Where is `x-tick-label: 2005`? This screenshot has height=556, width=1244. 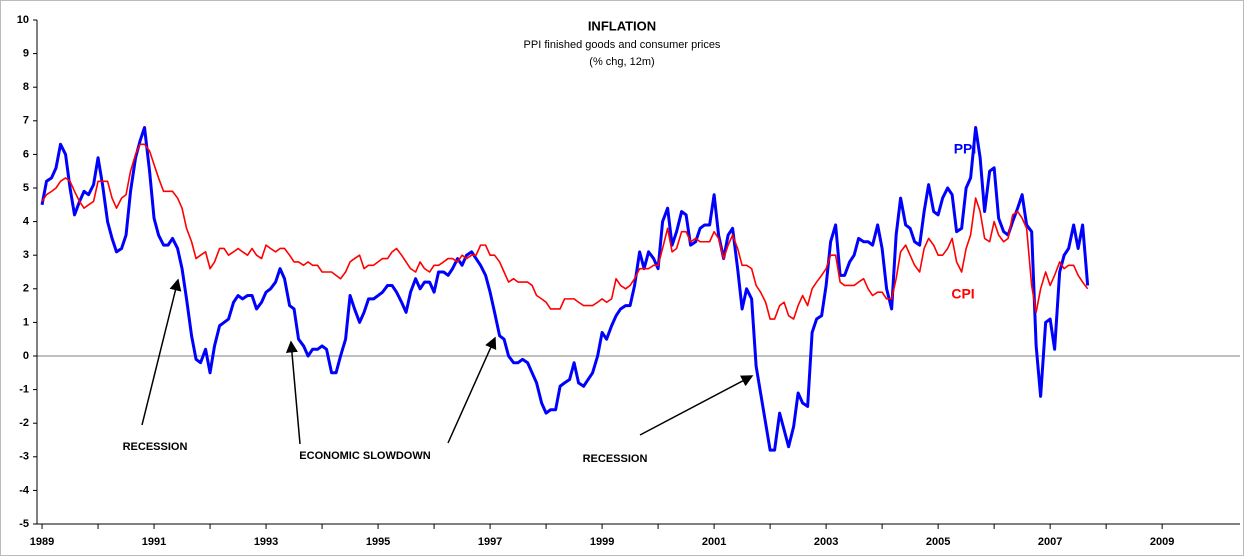
x-tick-label: 2005 is located at coordinates (938, 542).